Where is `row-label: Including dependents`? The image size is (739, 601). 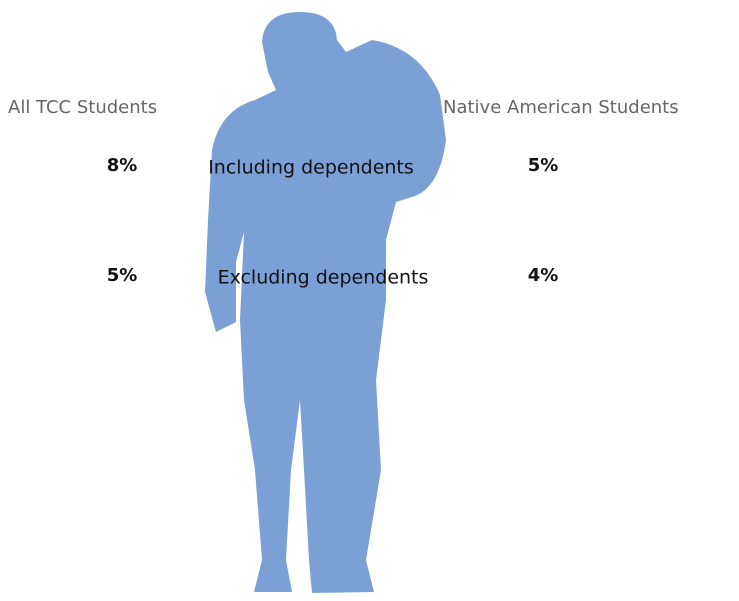
row-label: Including dependents is located at coordinates (311, 168).